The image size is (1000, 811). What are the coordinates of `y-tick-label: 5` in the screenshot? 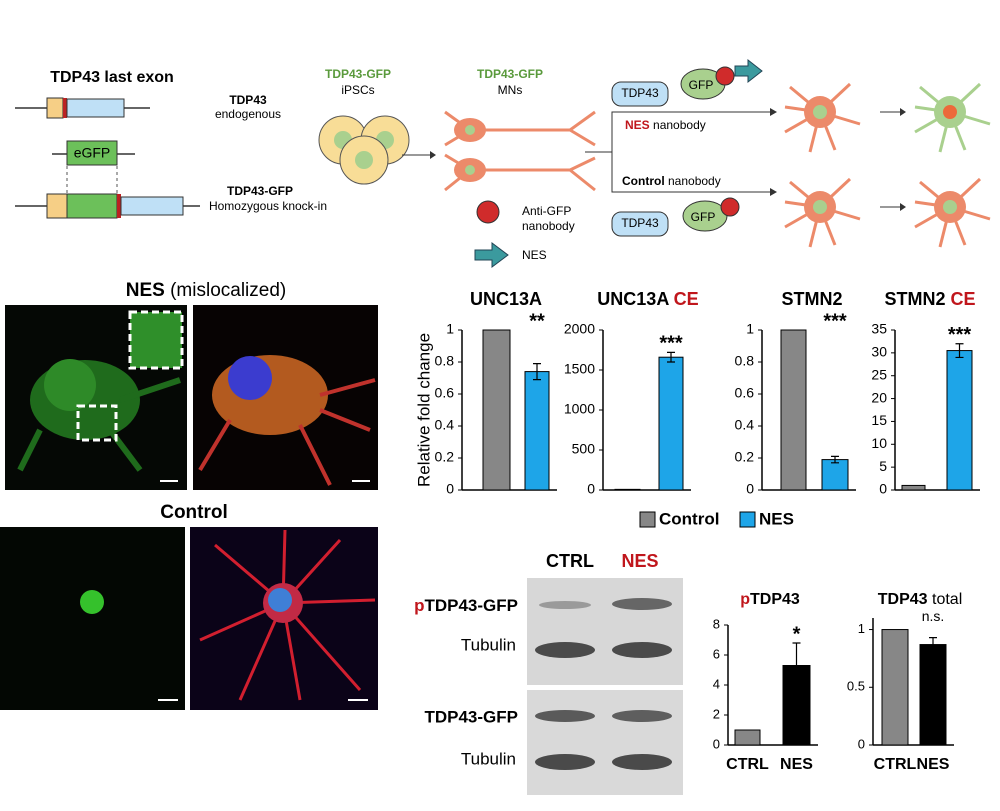 It's located at (883, 466).